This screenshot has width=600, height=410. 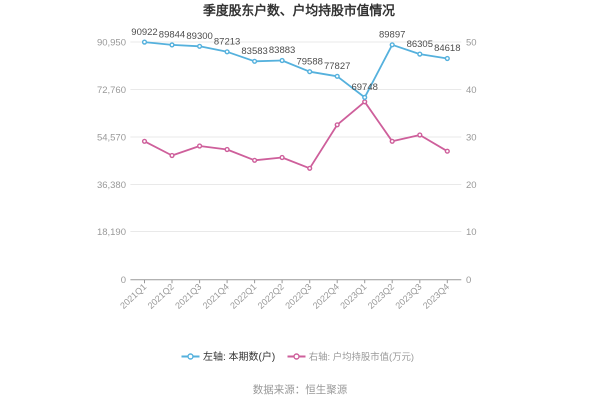 What do you see at coordinates (309, 61) in the screenshot?
I see `svg-text: 79588` at bounding box center [309, 61].